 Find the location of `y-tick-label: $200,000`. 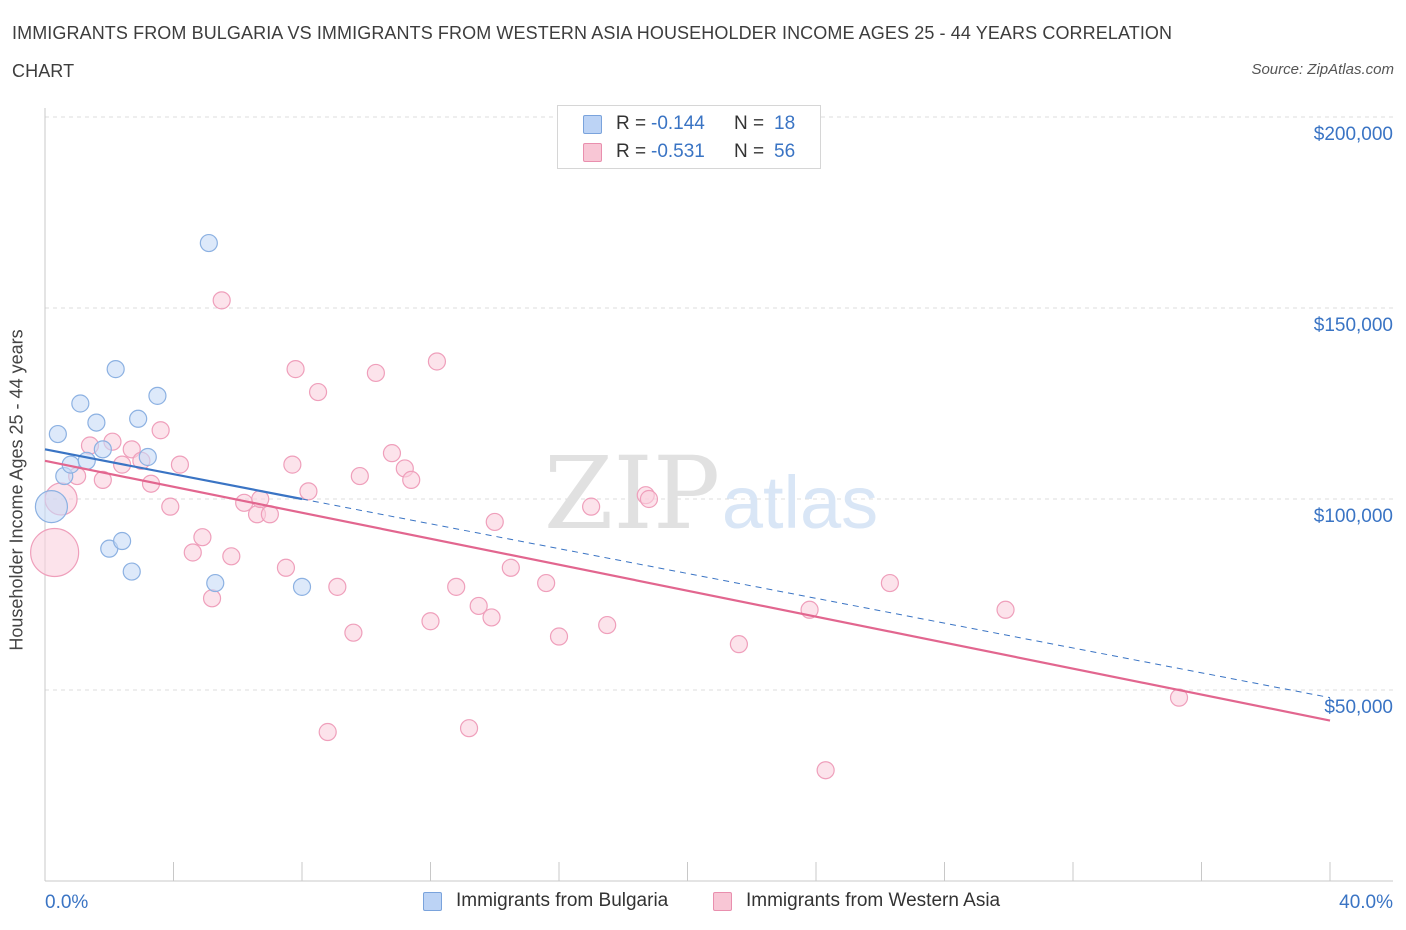

y-tick-label: $200,000 is located at coordinates (1353, 134).